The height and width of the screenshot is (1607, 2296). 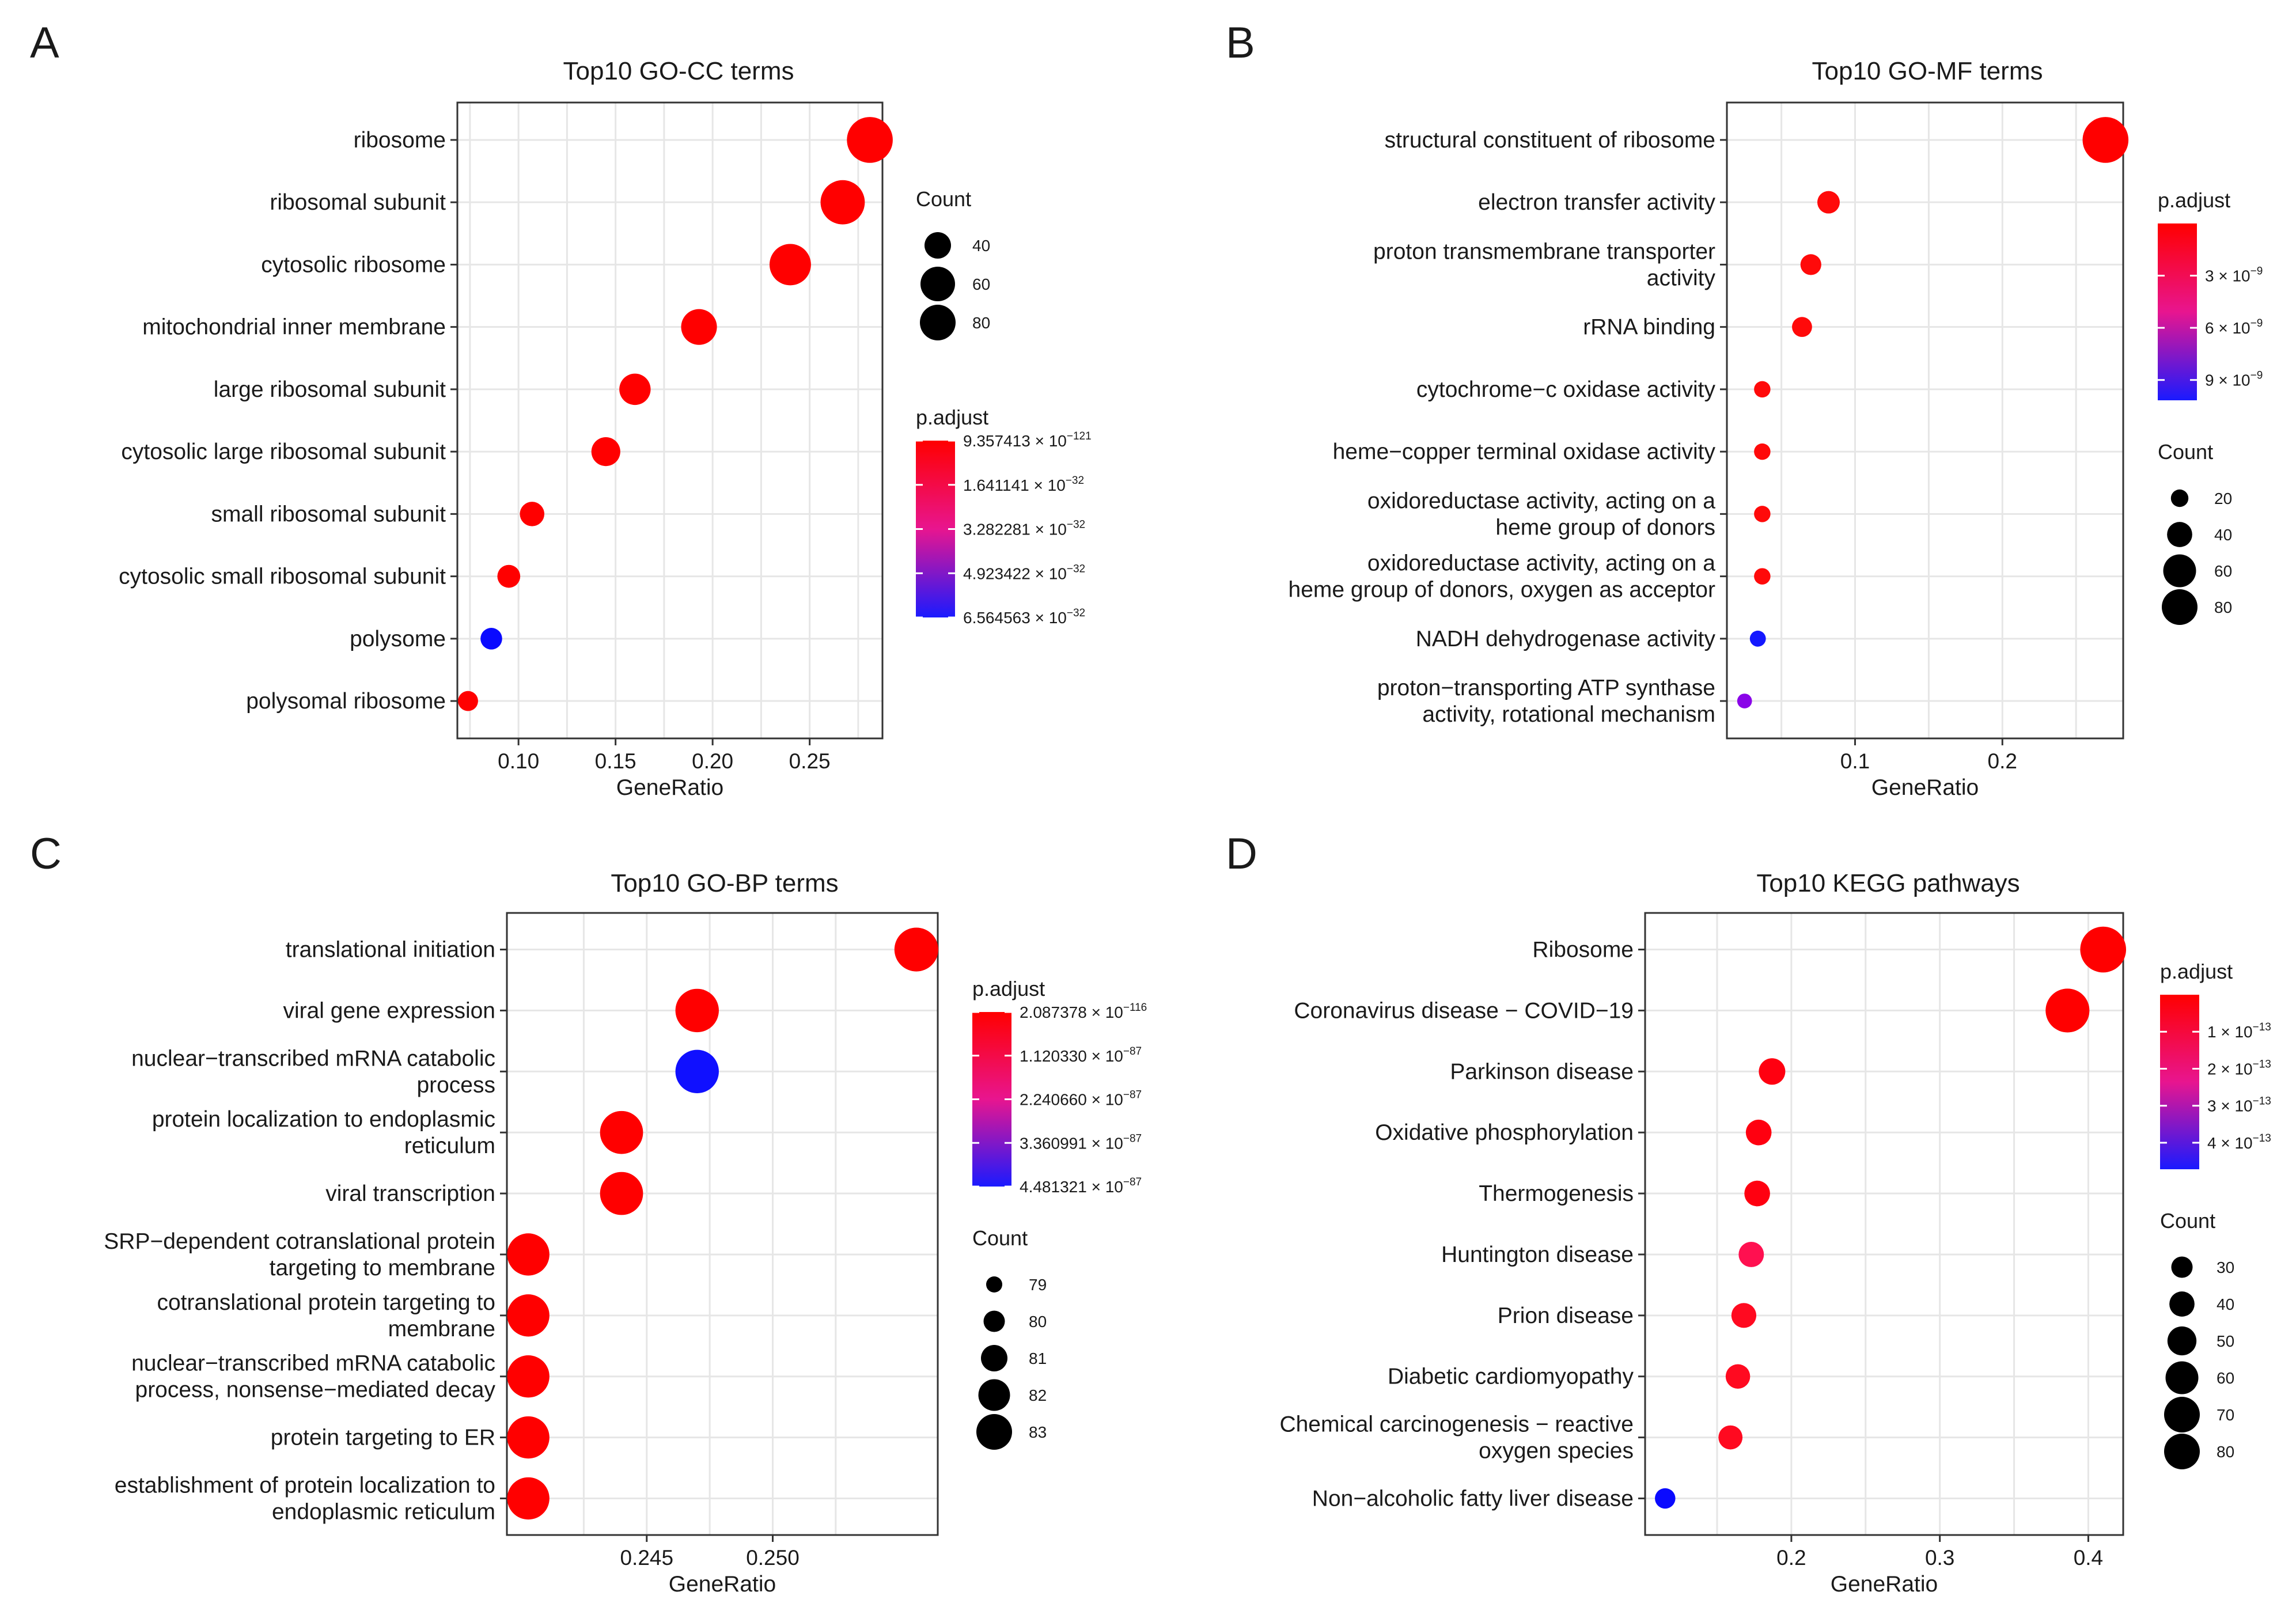 I want to click on term-label: mitochondrial inner membrane, so click(x=294, y=328).